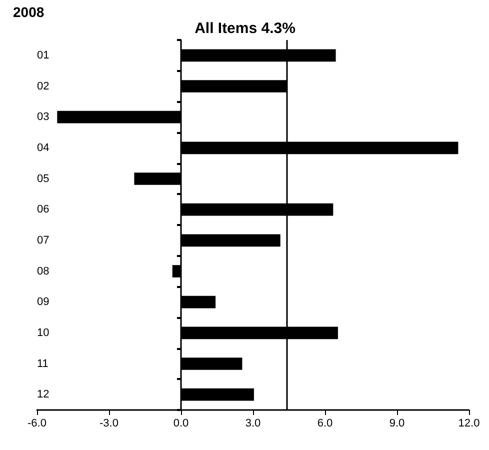 The image size is (489, 450). I want to click on chart-title: 2008, so click(28, 12).